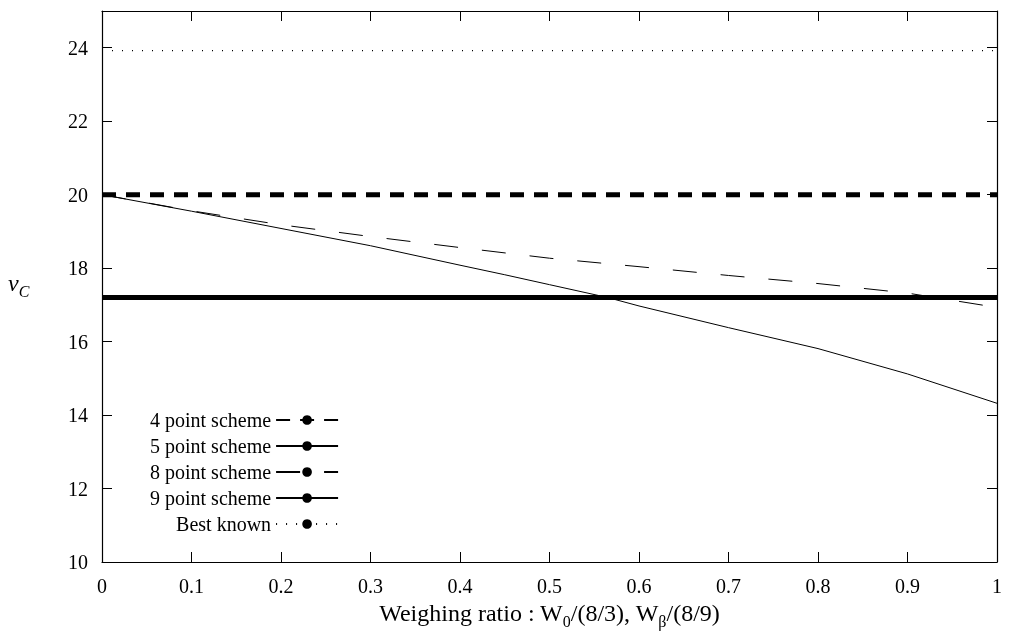 The width and height of the screenshot is (1010, 638). Describe the element at coordinates (210, 498) in the screenshot. I see `legend-label: 9 point scheme` at that location.